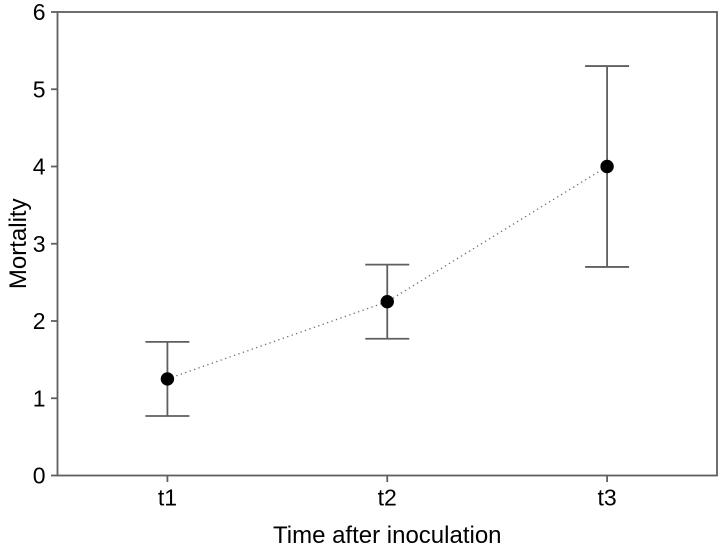 This screenshot has height=552, width=722. What do you see at coordinates (39, 476) in the screenshot?
I see `y-axis-tick-label: 0` at bounding box center [39, 476].